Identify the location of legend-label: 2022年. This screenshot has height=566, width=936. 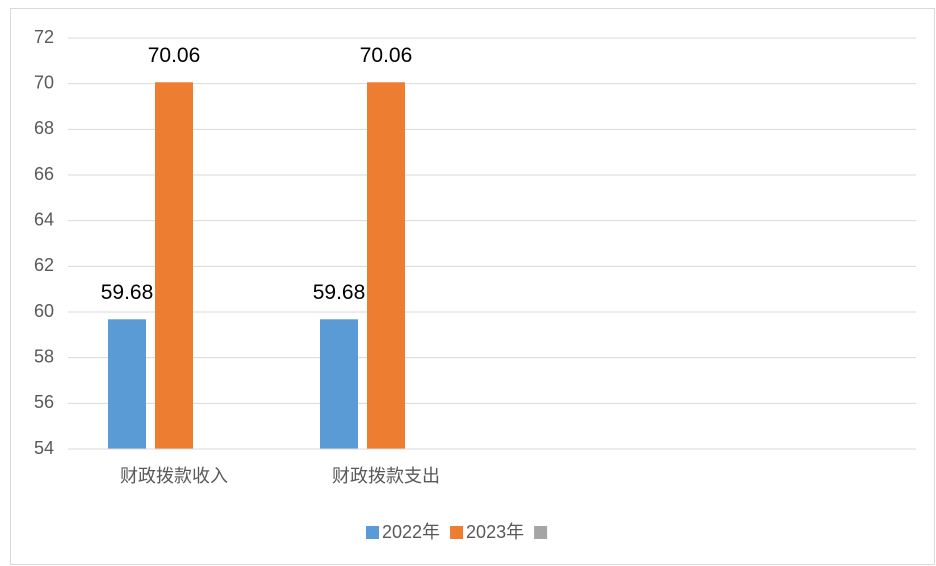
(411, 532).